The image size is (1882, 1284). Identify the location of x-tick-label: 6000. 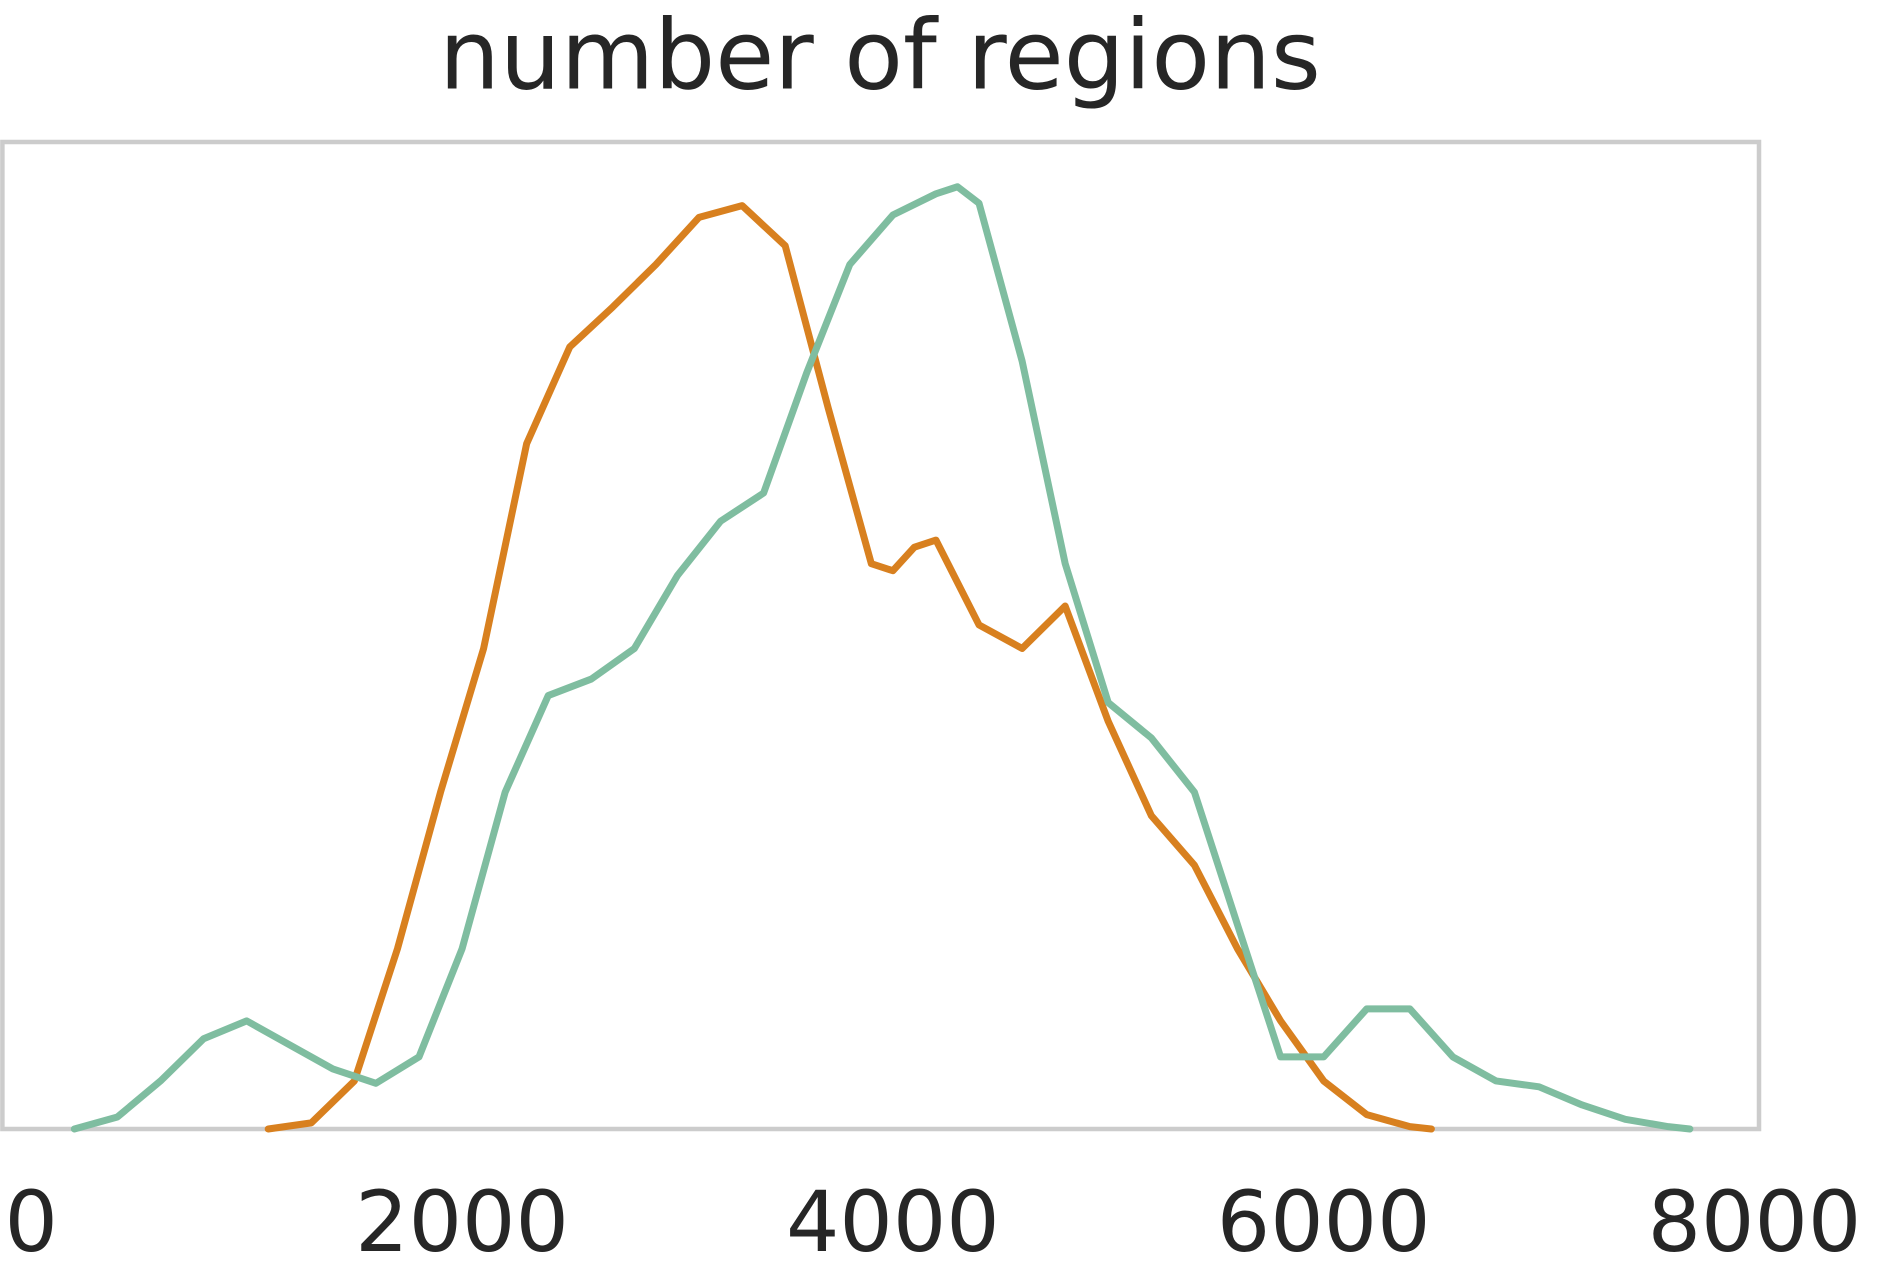
(1324, 1222).